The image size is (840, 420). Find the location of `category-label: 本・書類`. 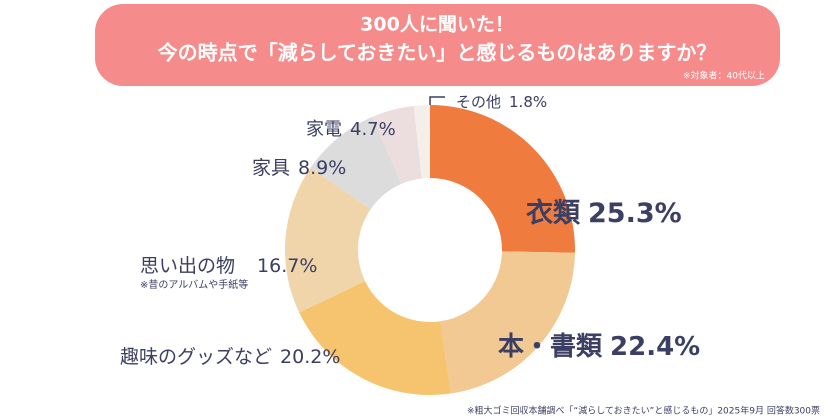

category-label: 本・書類 is located at coordinates (550, 347).